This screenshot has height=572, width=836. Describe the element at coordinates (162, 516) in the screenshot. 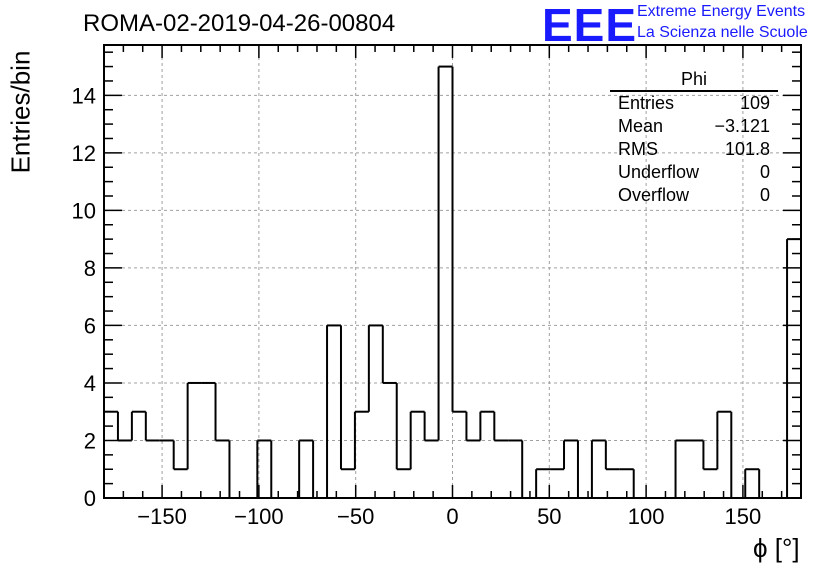

I see `x-tick-label: −150` at that location.